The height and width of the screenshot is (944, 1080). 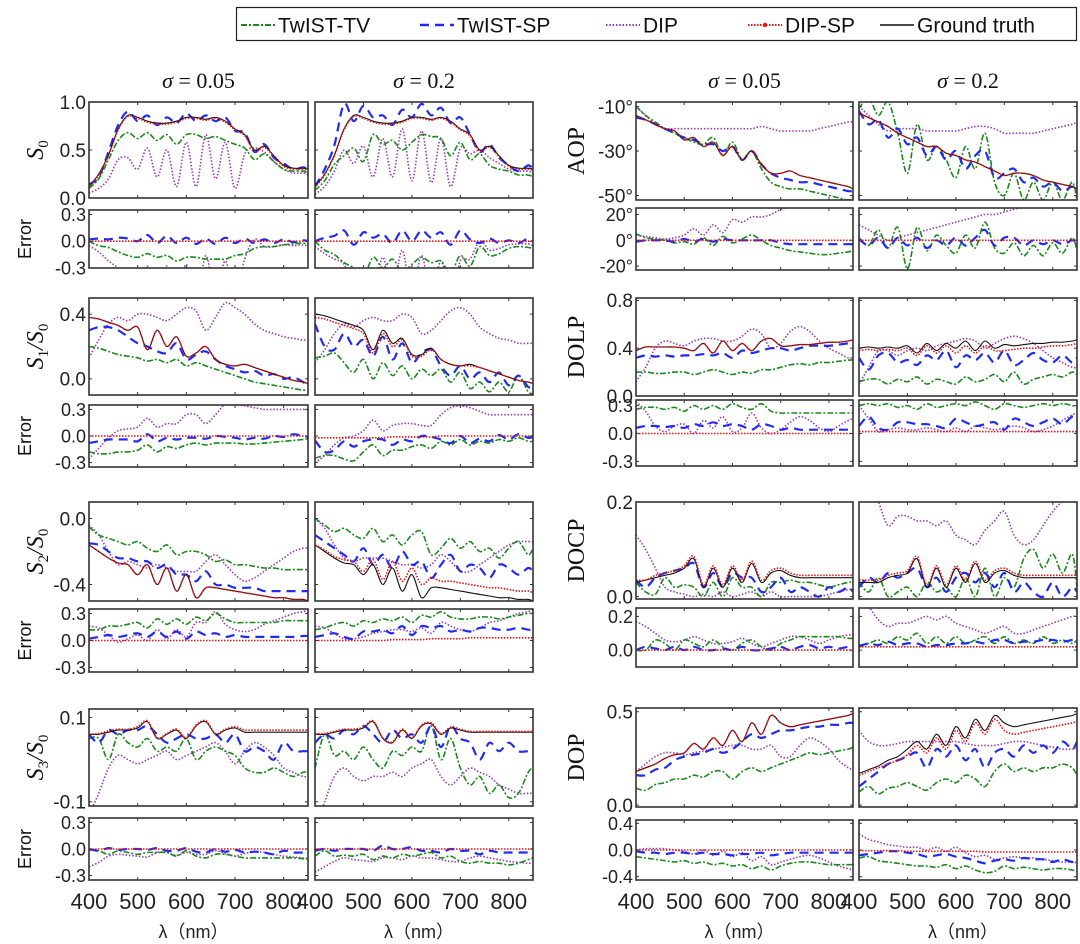 What do you see at coordinates (73, 215) in the screenshot?
I see `y-tick-label: 0.3` at bounding box center [73, 215].